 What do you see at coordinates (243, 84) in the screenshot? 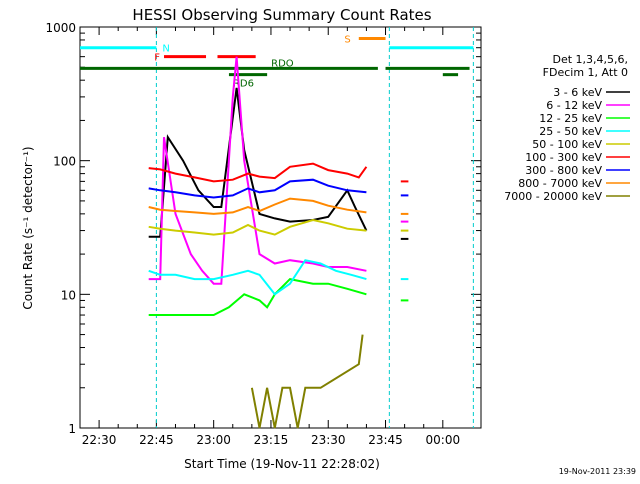
I see `flag-label-rd6: RD6` at bounding box center [243, 84].